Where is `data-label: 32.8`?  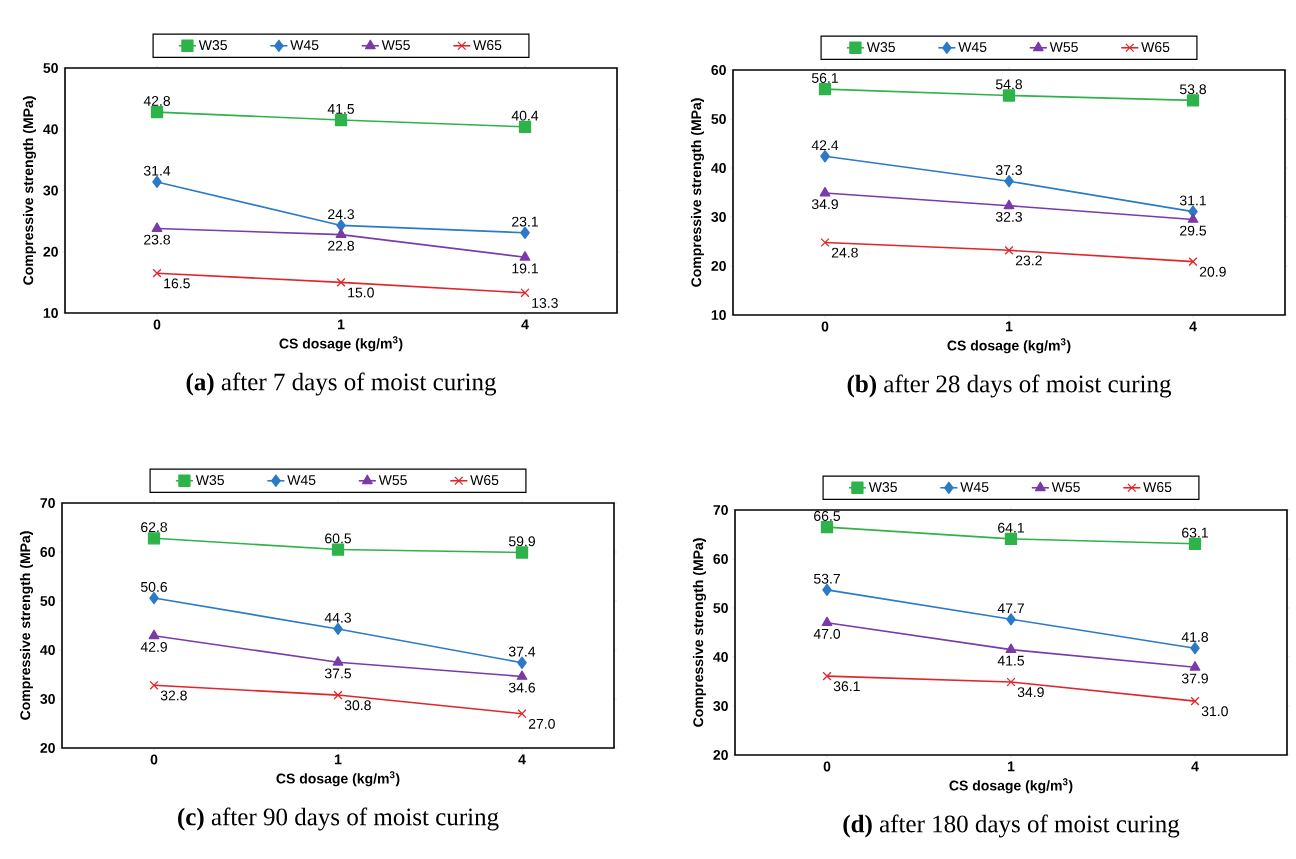
data-label: 32.8 is located at coordinates (173, 695).